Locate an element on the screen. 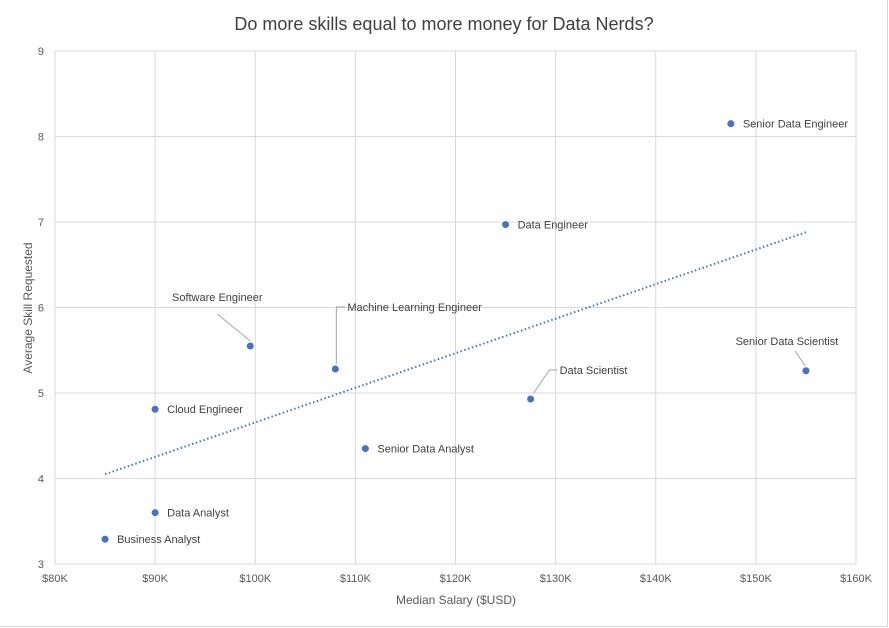 This screenshot has height=628, width=889. data-label: Software Engineer is located at coordinates (217, 298).